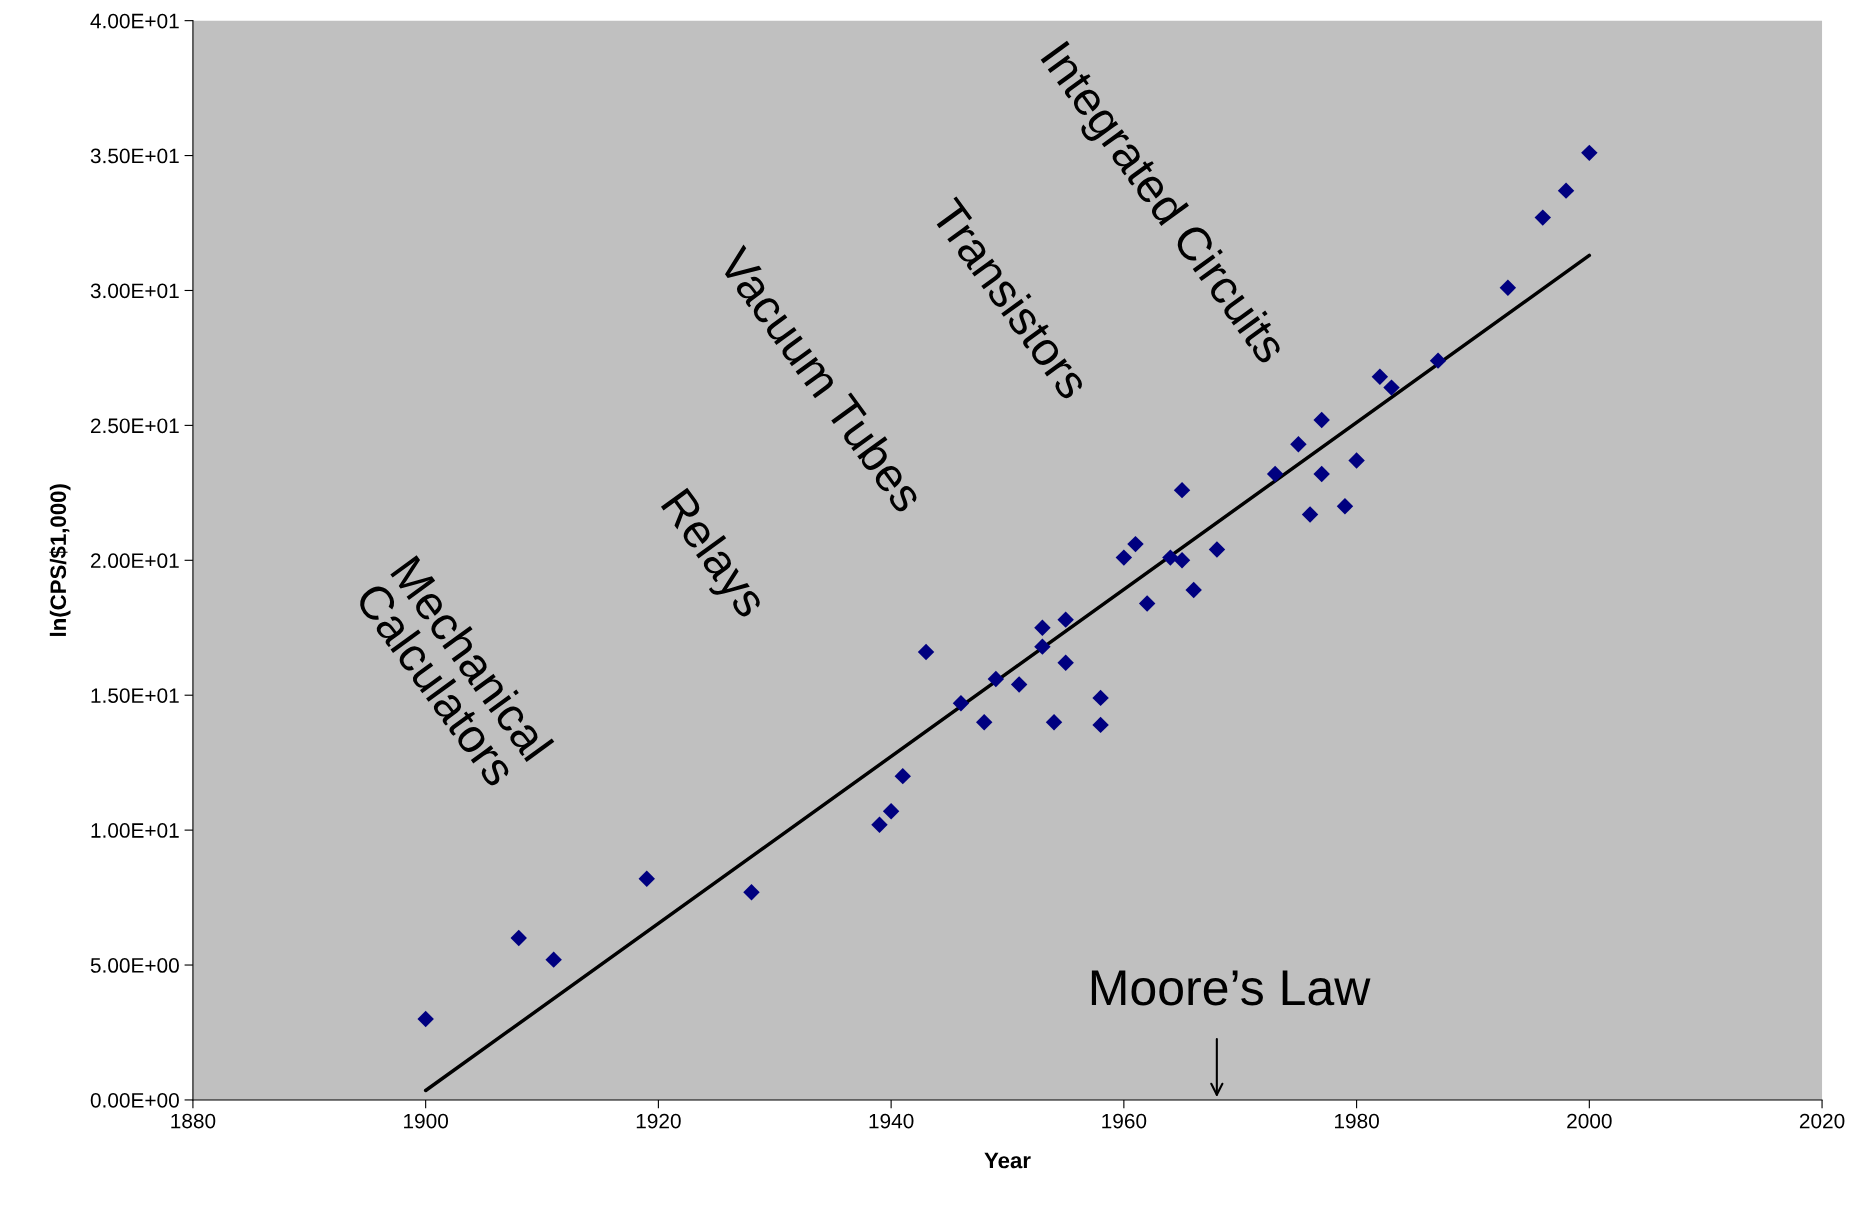  What do you see at coordinates (1357, 1121) in the screenshot?
I see `x-tick-label: 1980` at bounding box center [1357, 1121].